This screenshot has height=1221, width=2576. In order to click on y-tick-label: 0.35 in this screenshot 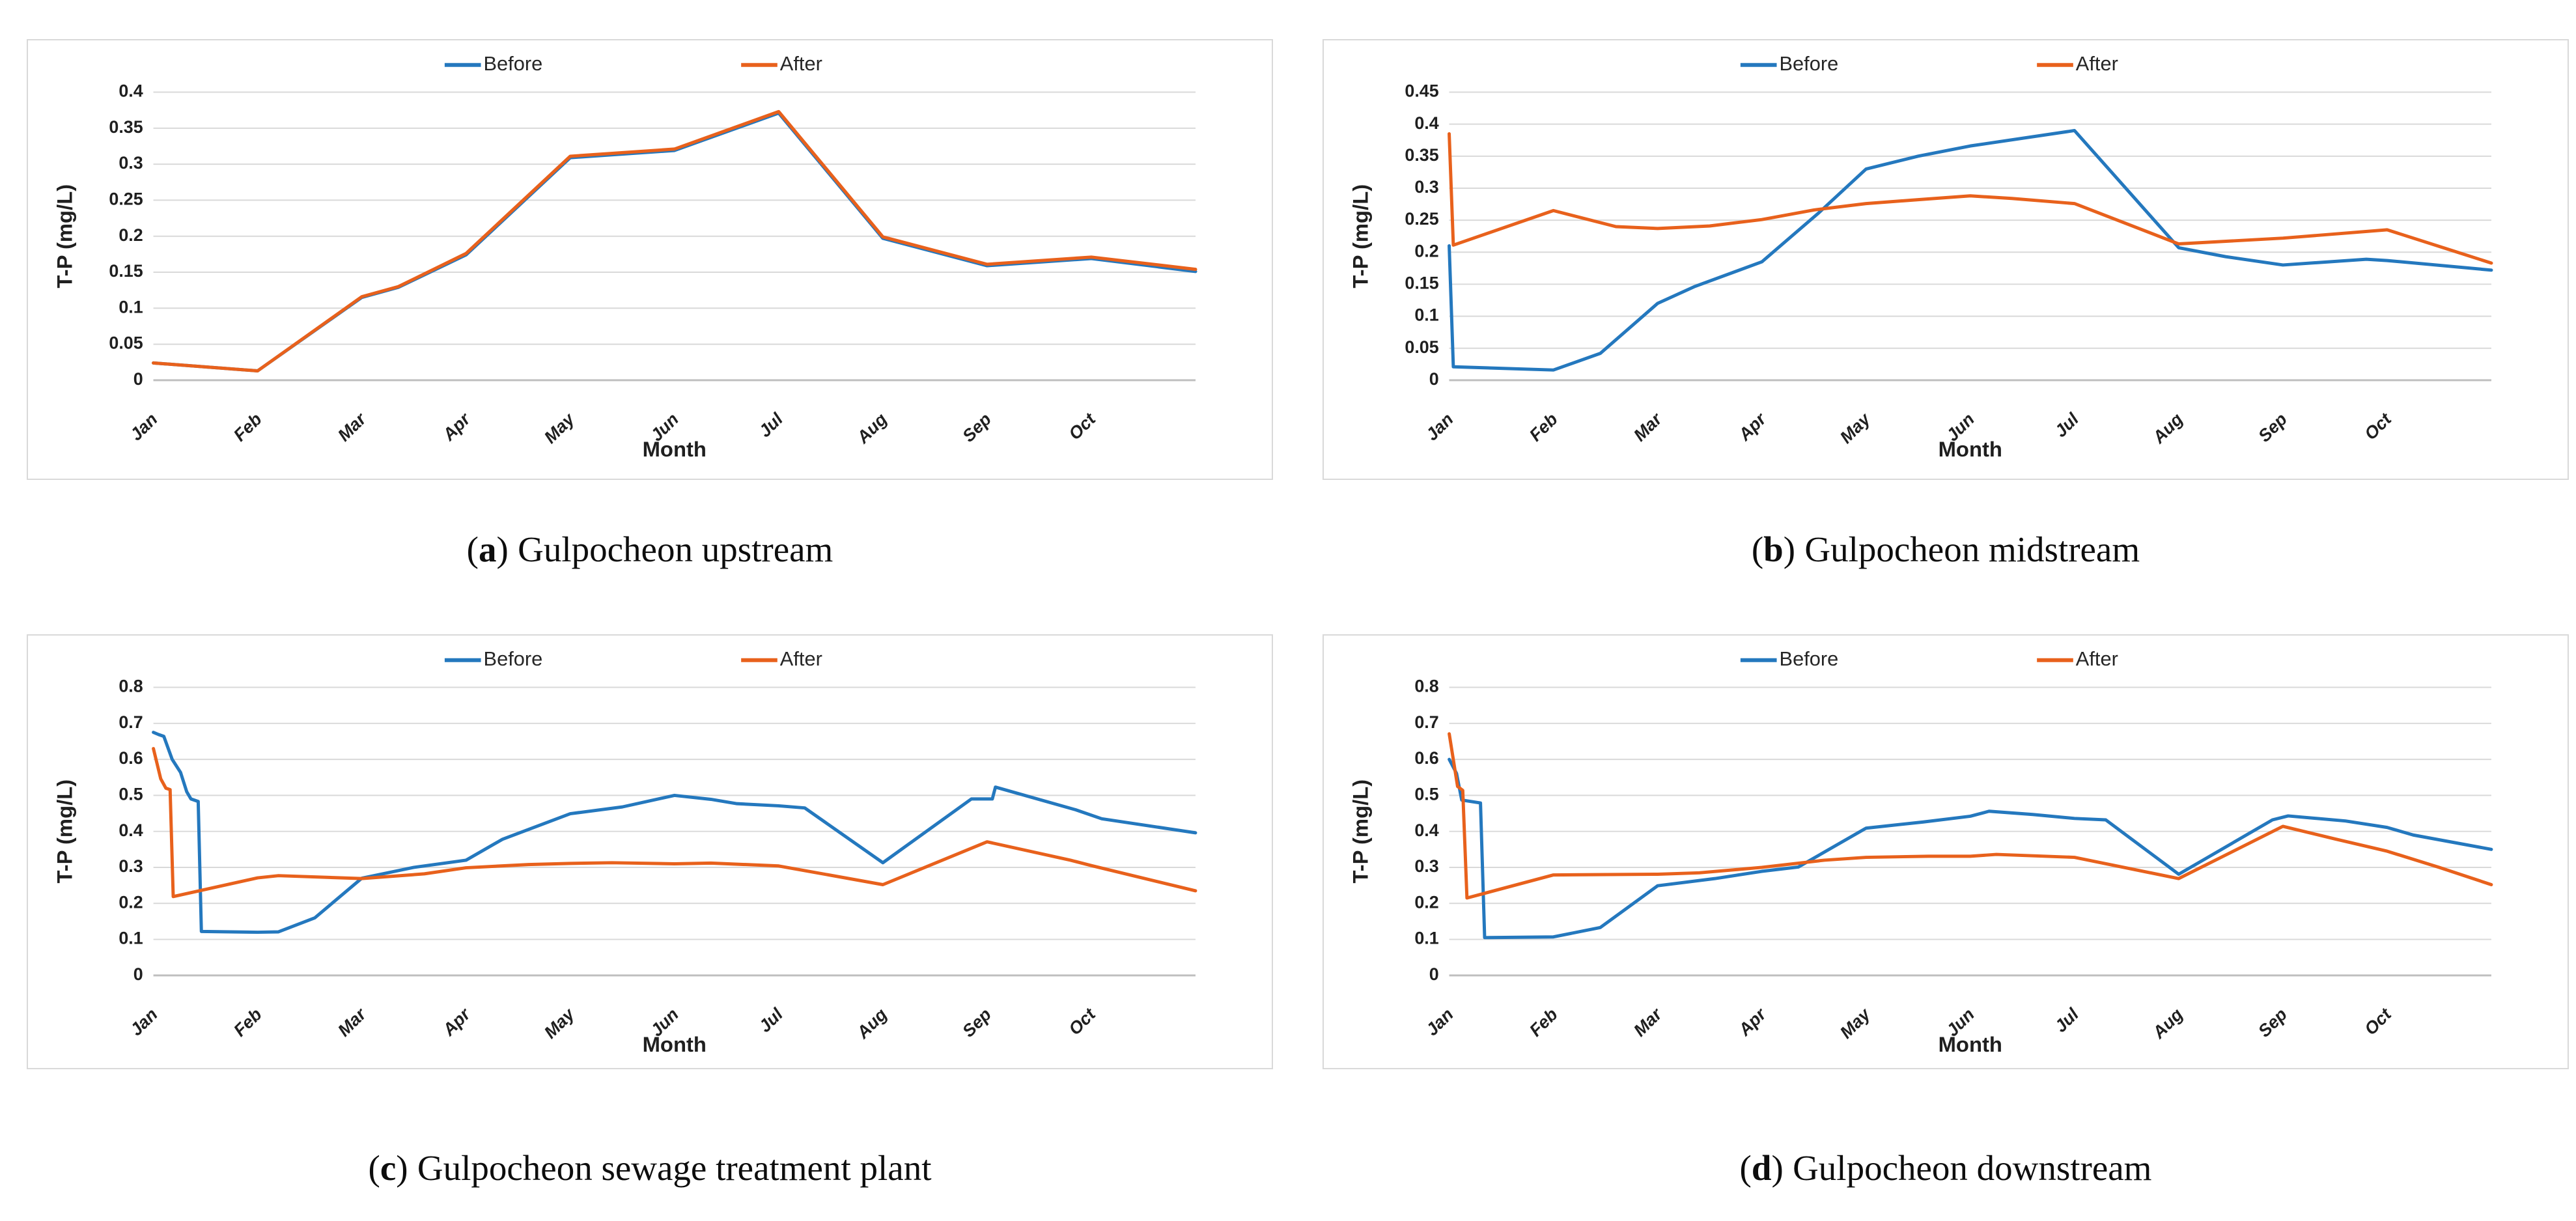, I will do `click(1422, 155)`.